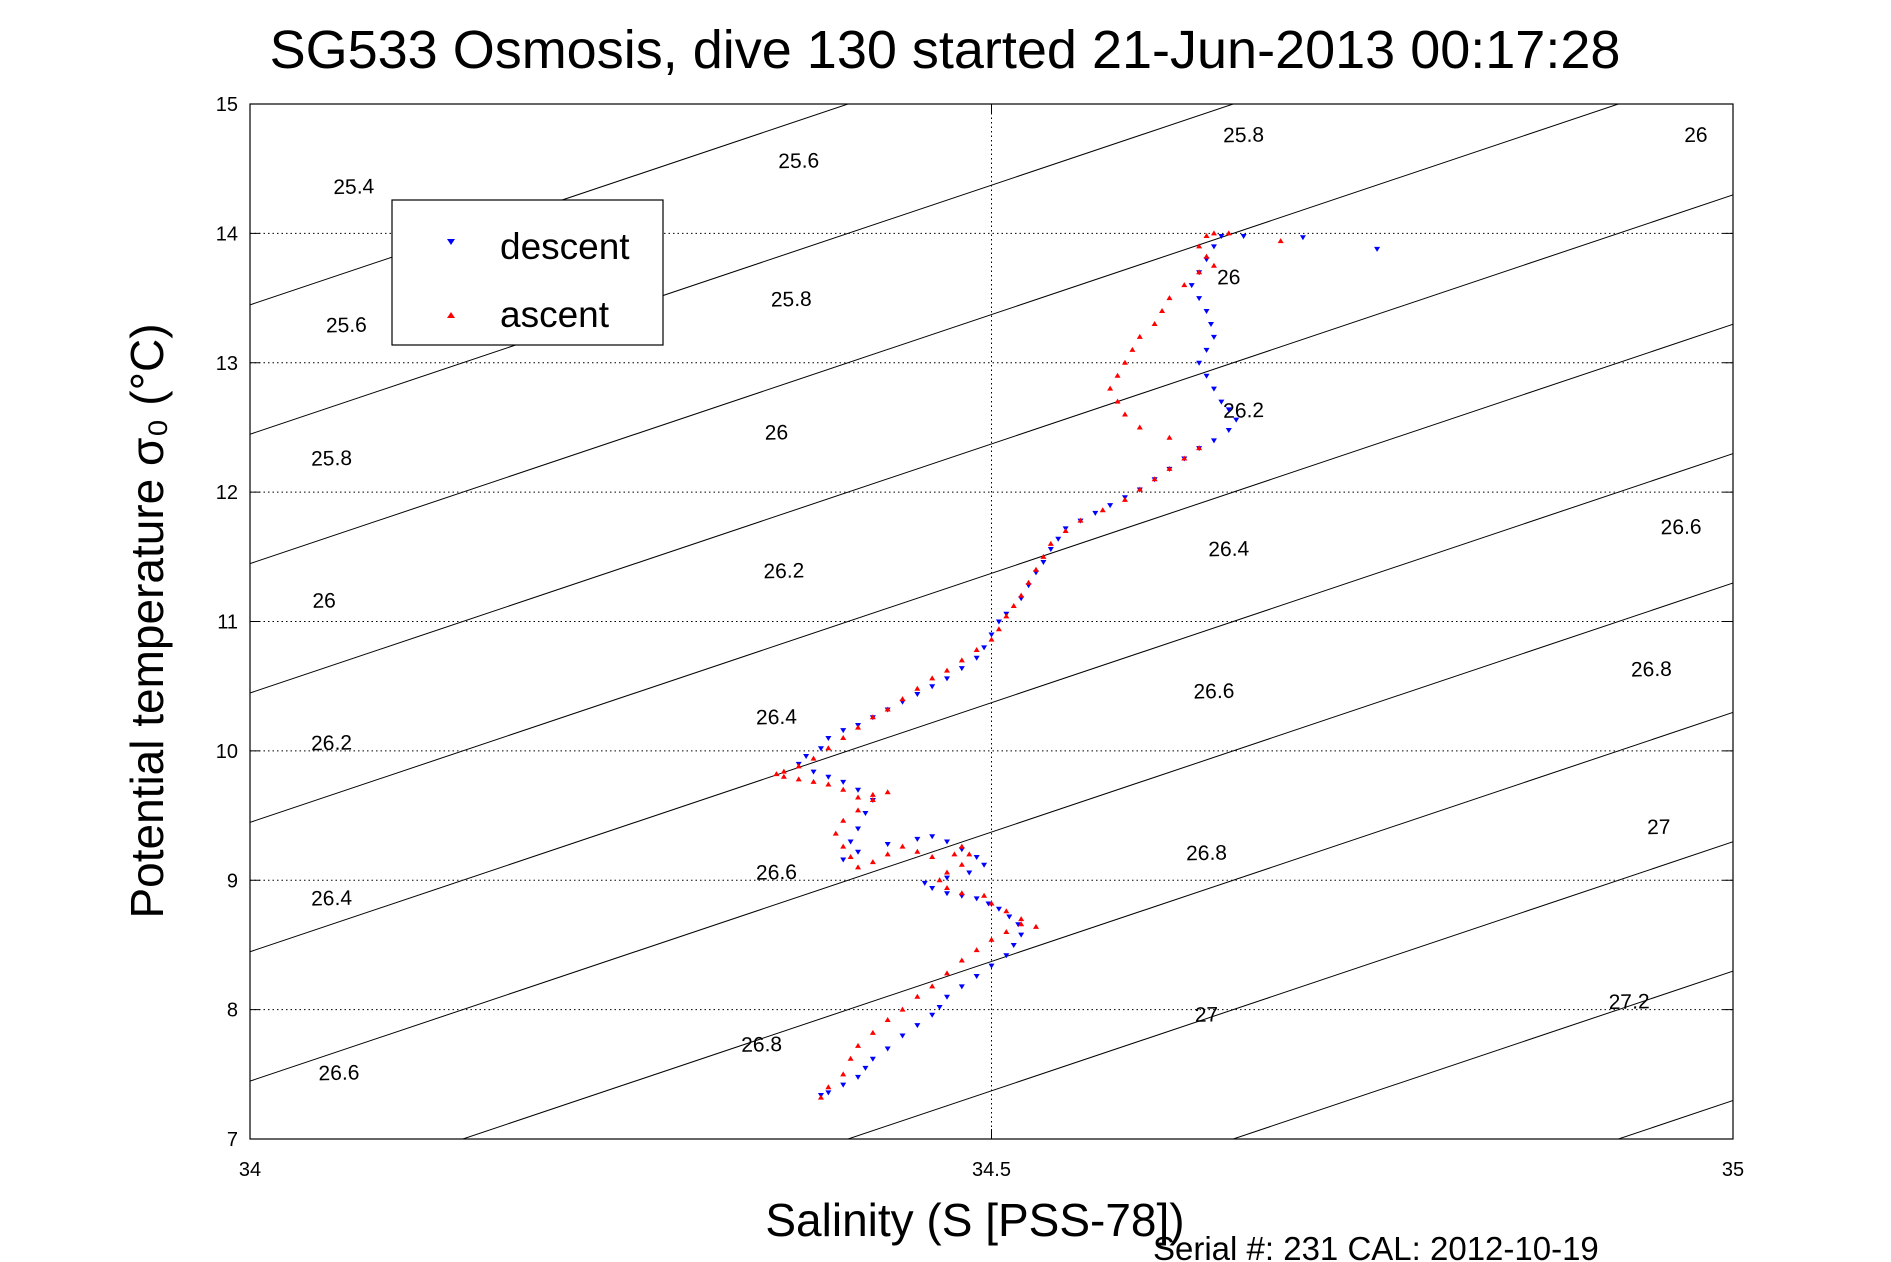  I want to click on isopycnal-line, so click(1482, 1054).